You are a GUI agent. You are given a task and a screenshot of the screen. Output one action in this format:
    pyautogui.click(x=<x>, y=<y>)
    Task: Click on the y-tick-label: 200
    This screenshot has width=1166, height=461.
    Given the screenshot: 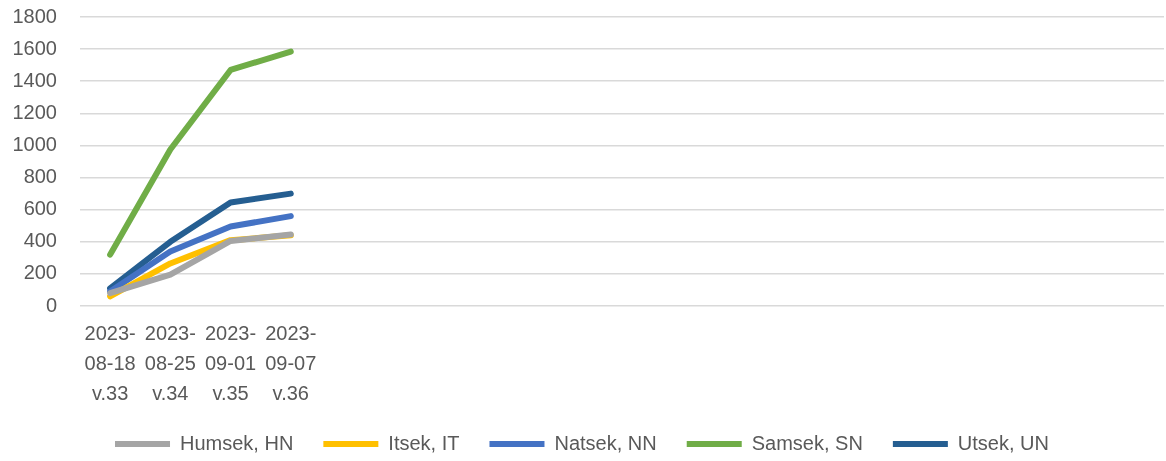 What is the action you would take?
    pyautogui.click(x=40, y=272)
    